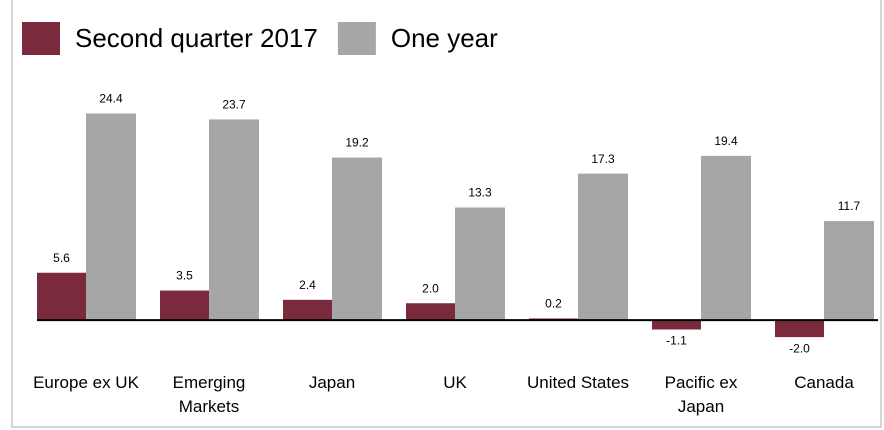 Image resolution: width=884 pixels, height=430 pixels. Describe the element at coordinates (234, 105) in the screenshot. I see `value-label: 23.7` at that location.